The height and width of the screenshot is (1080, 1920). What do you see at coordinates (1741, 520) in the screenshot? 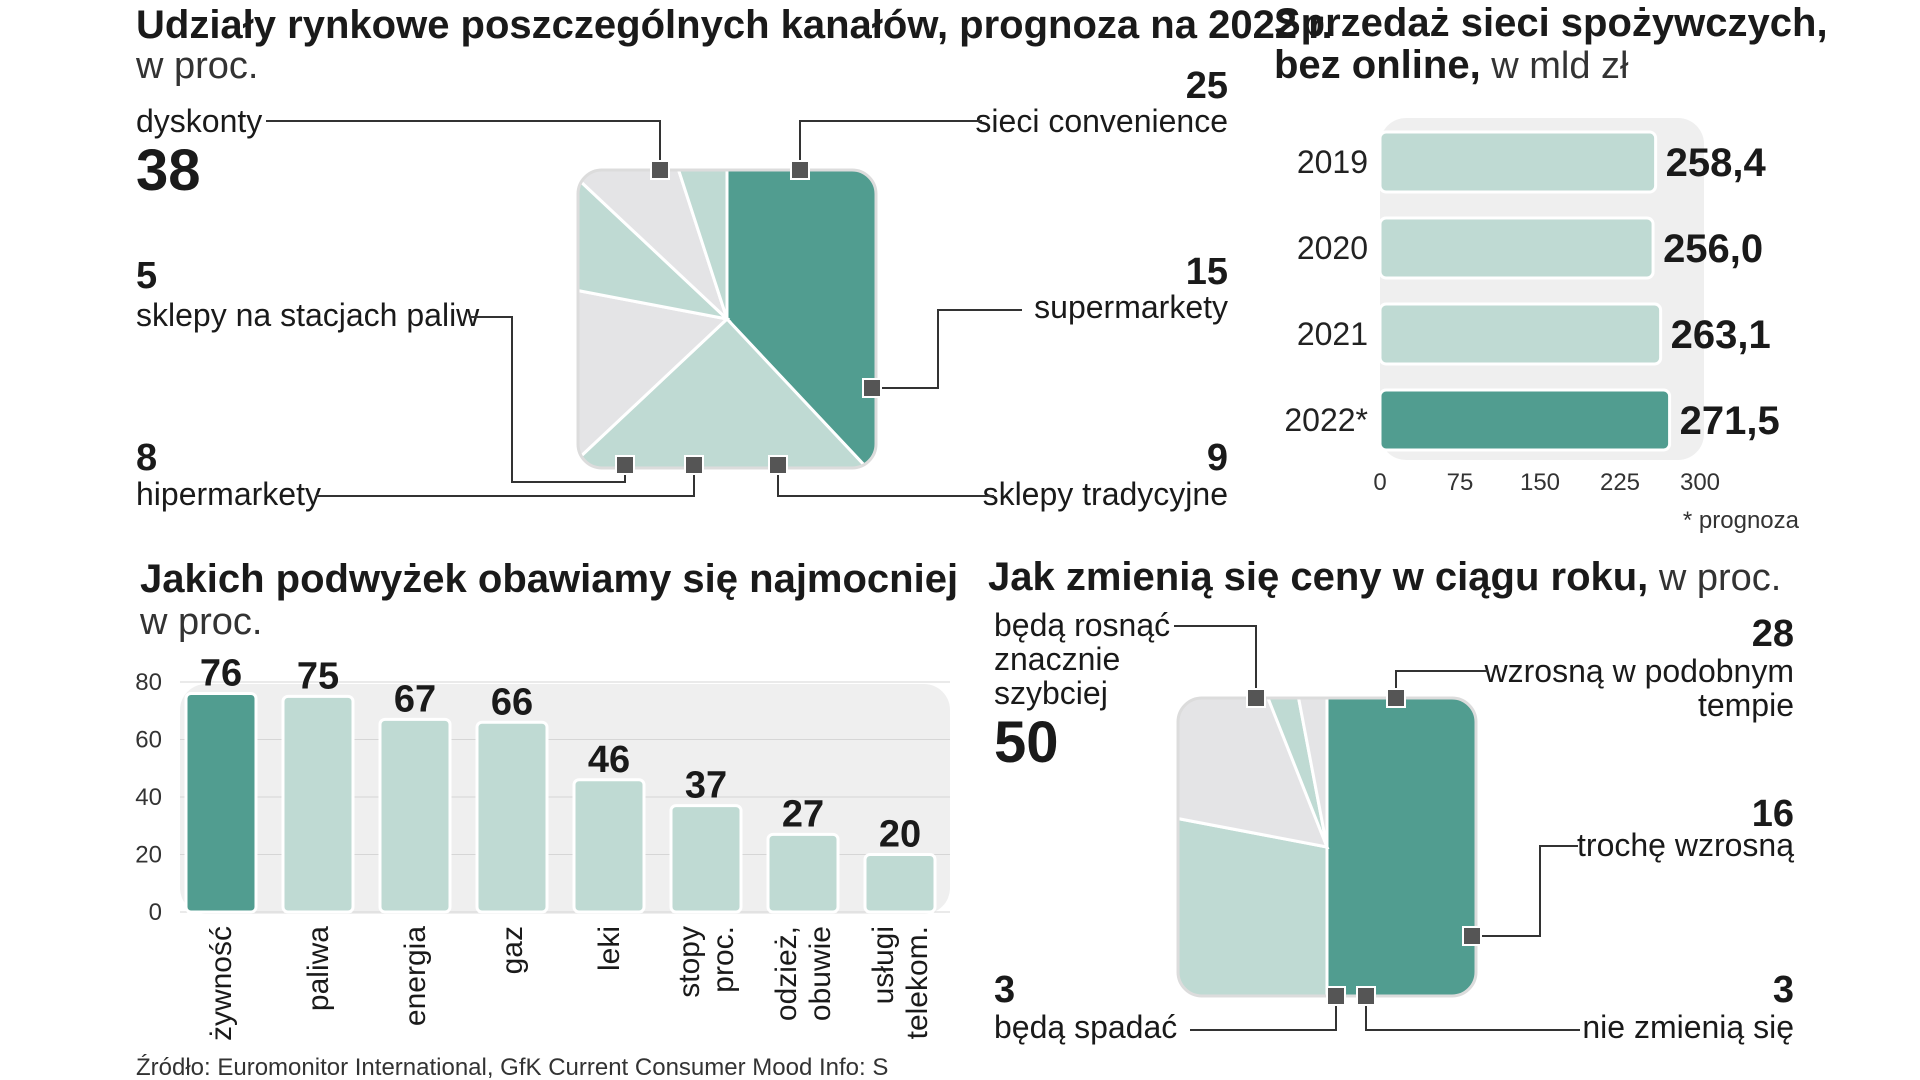
I see `sales-note: * prognoza` at bounding box center [1741, 520].